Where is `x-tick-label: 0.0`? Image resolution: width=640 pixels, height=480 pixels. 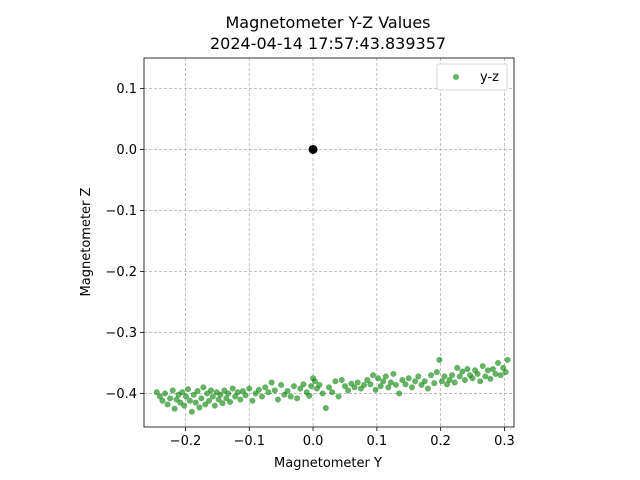 x-tick-label: 0.0 is located at coordinates (313, 441).